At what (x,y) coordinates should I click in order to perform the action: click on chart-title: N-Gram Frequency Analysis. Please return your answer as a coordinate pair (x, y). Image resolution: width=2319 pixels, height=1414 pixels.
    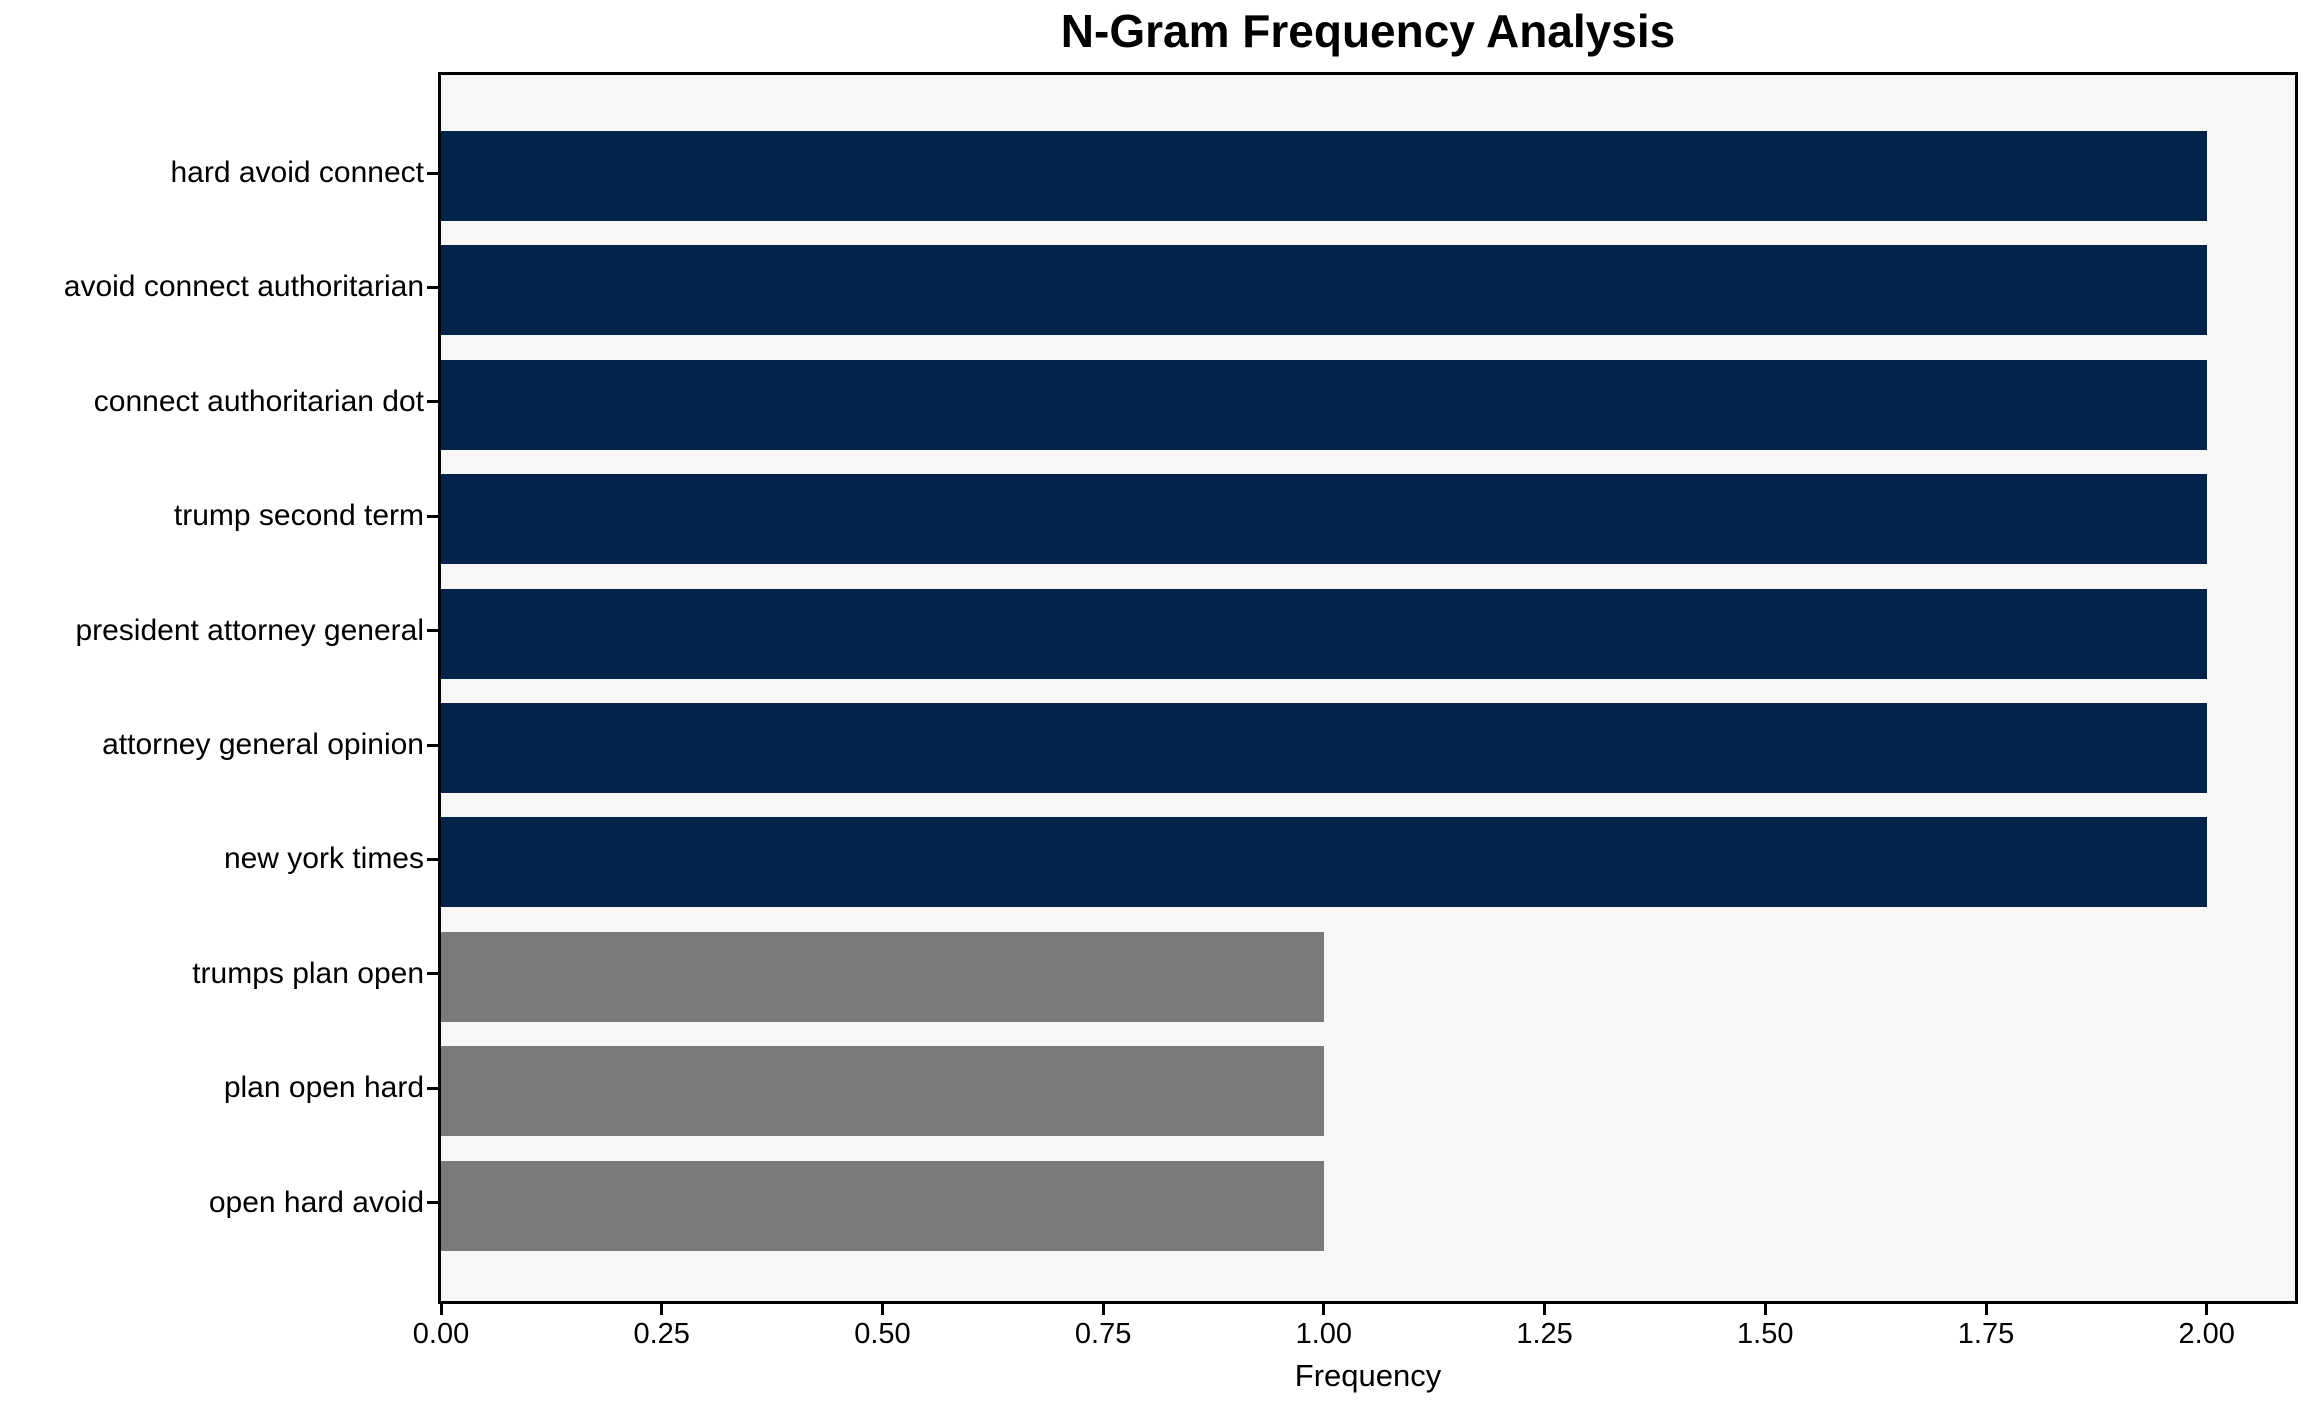
    Looking at the image, I should click on (1368, 31).